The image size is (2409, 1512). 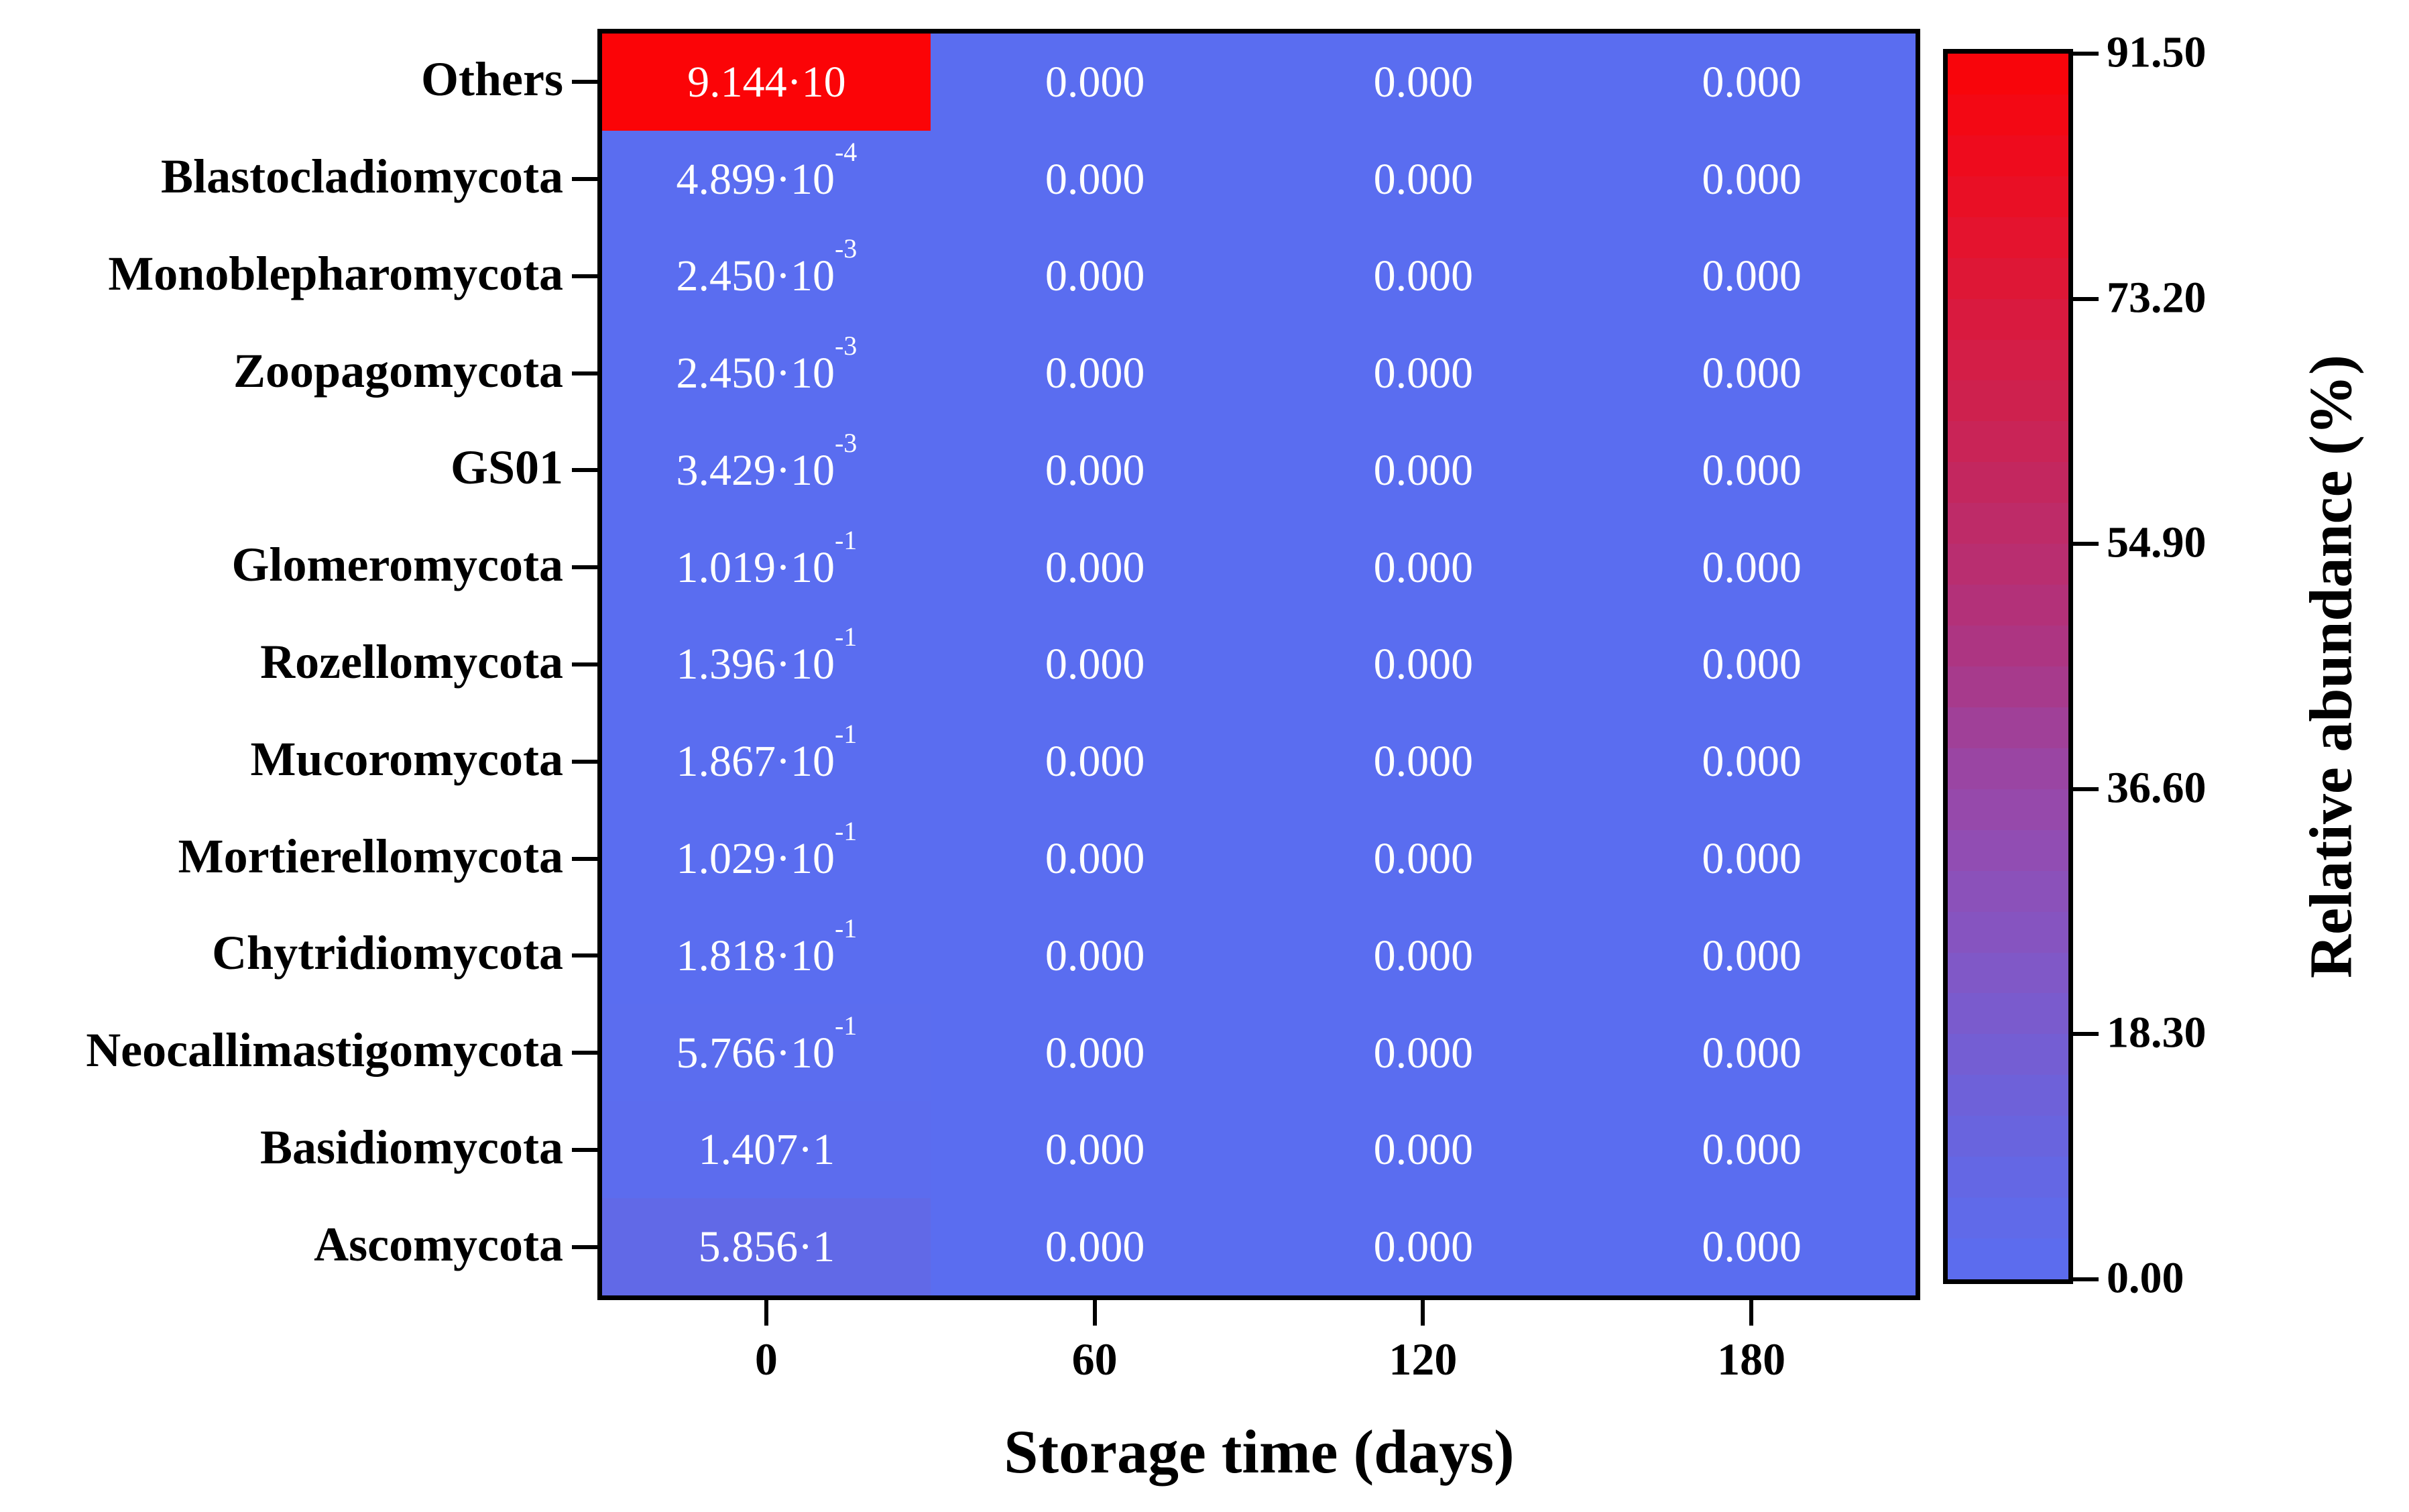 What do you see at coordinates (1094, 1360) in the screenshot?
I see `x-tick-label: 60` at bounding box center [1094, 1360].